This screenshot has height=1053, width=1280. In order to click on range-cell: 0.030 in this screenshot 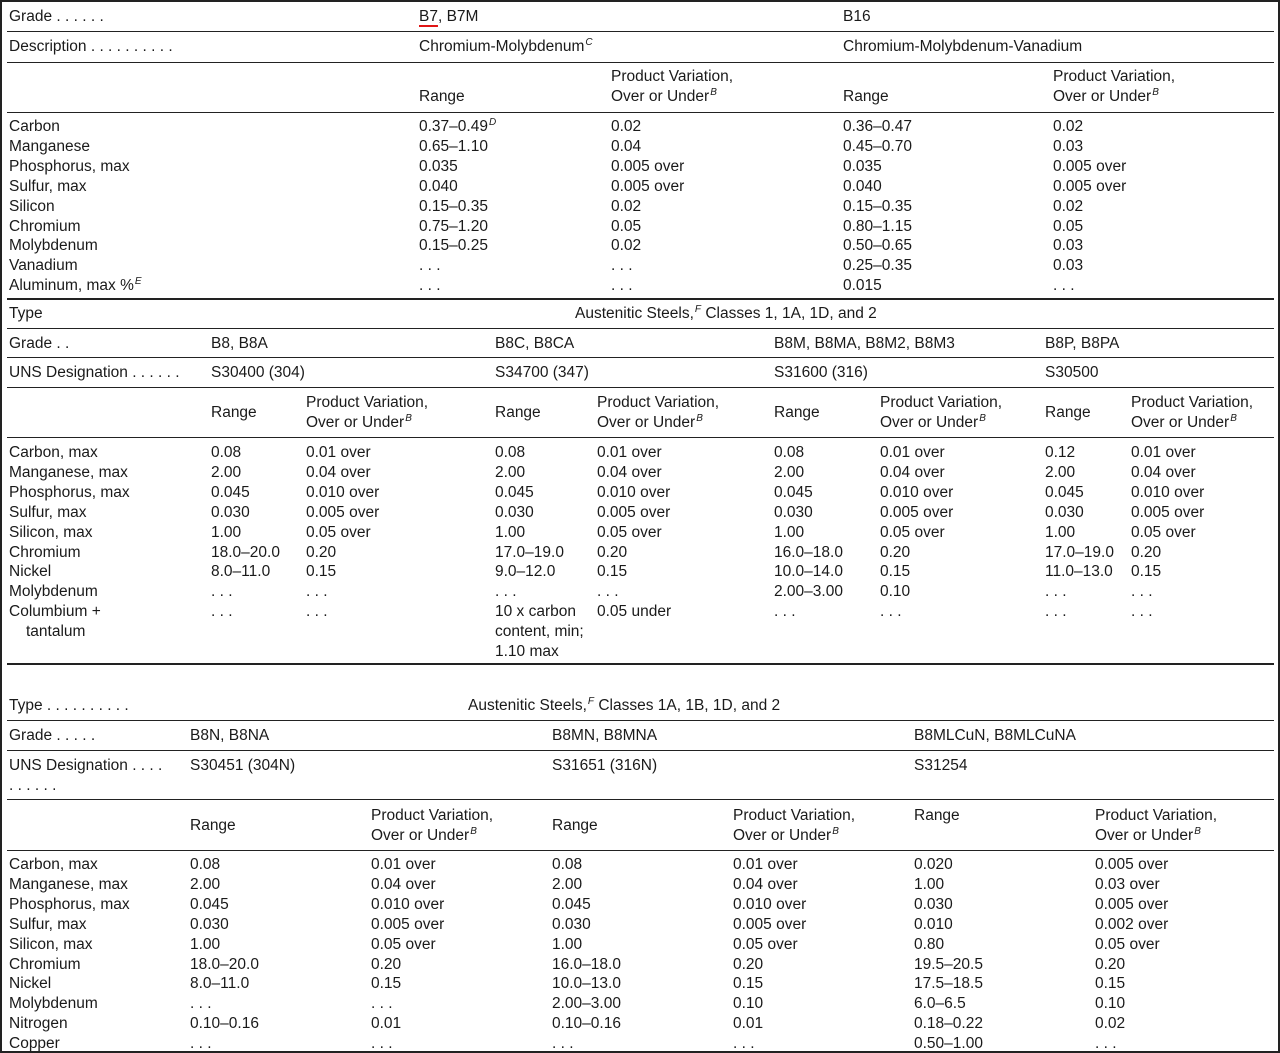, I will do `click(571, 924)`.